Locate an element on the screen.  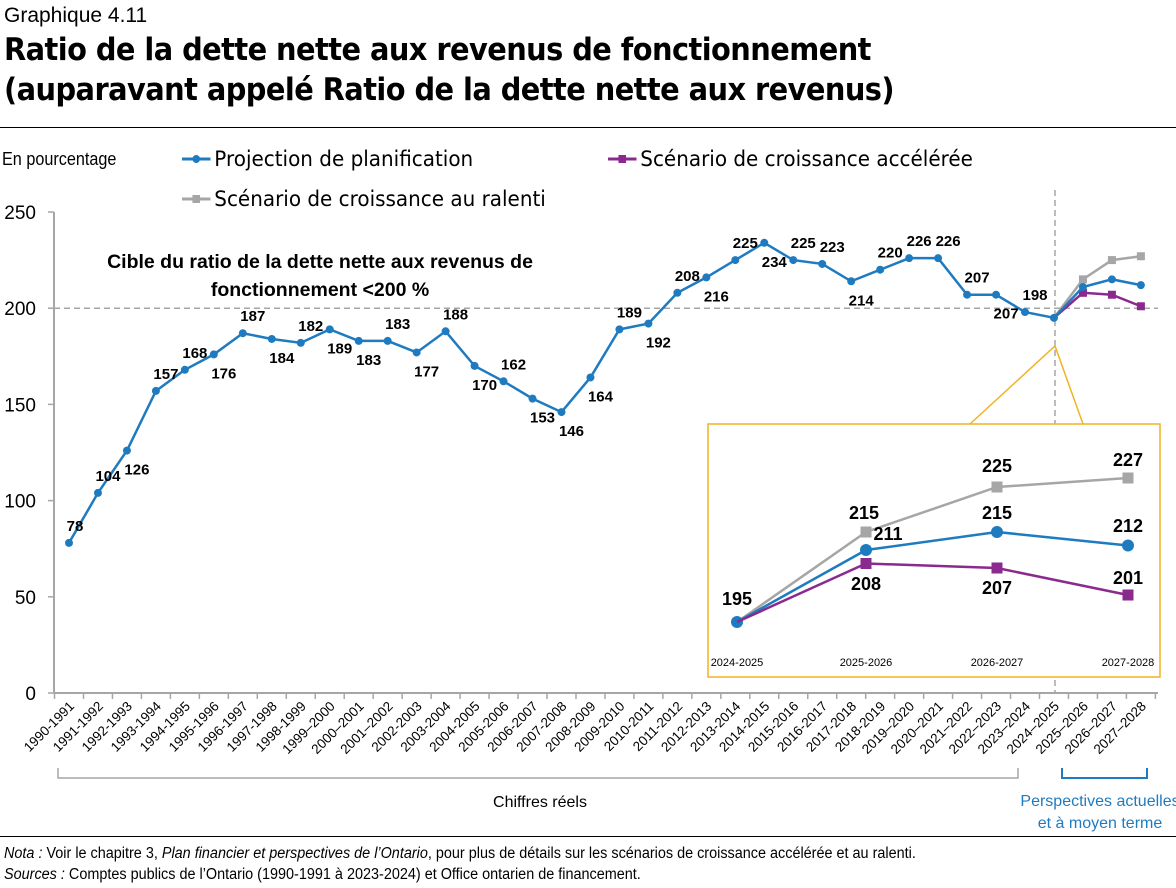
data-label: 104 is located at coordinates (108, 476).